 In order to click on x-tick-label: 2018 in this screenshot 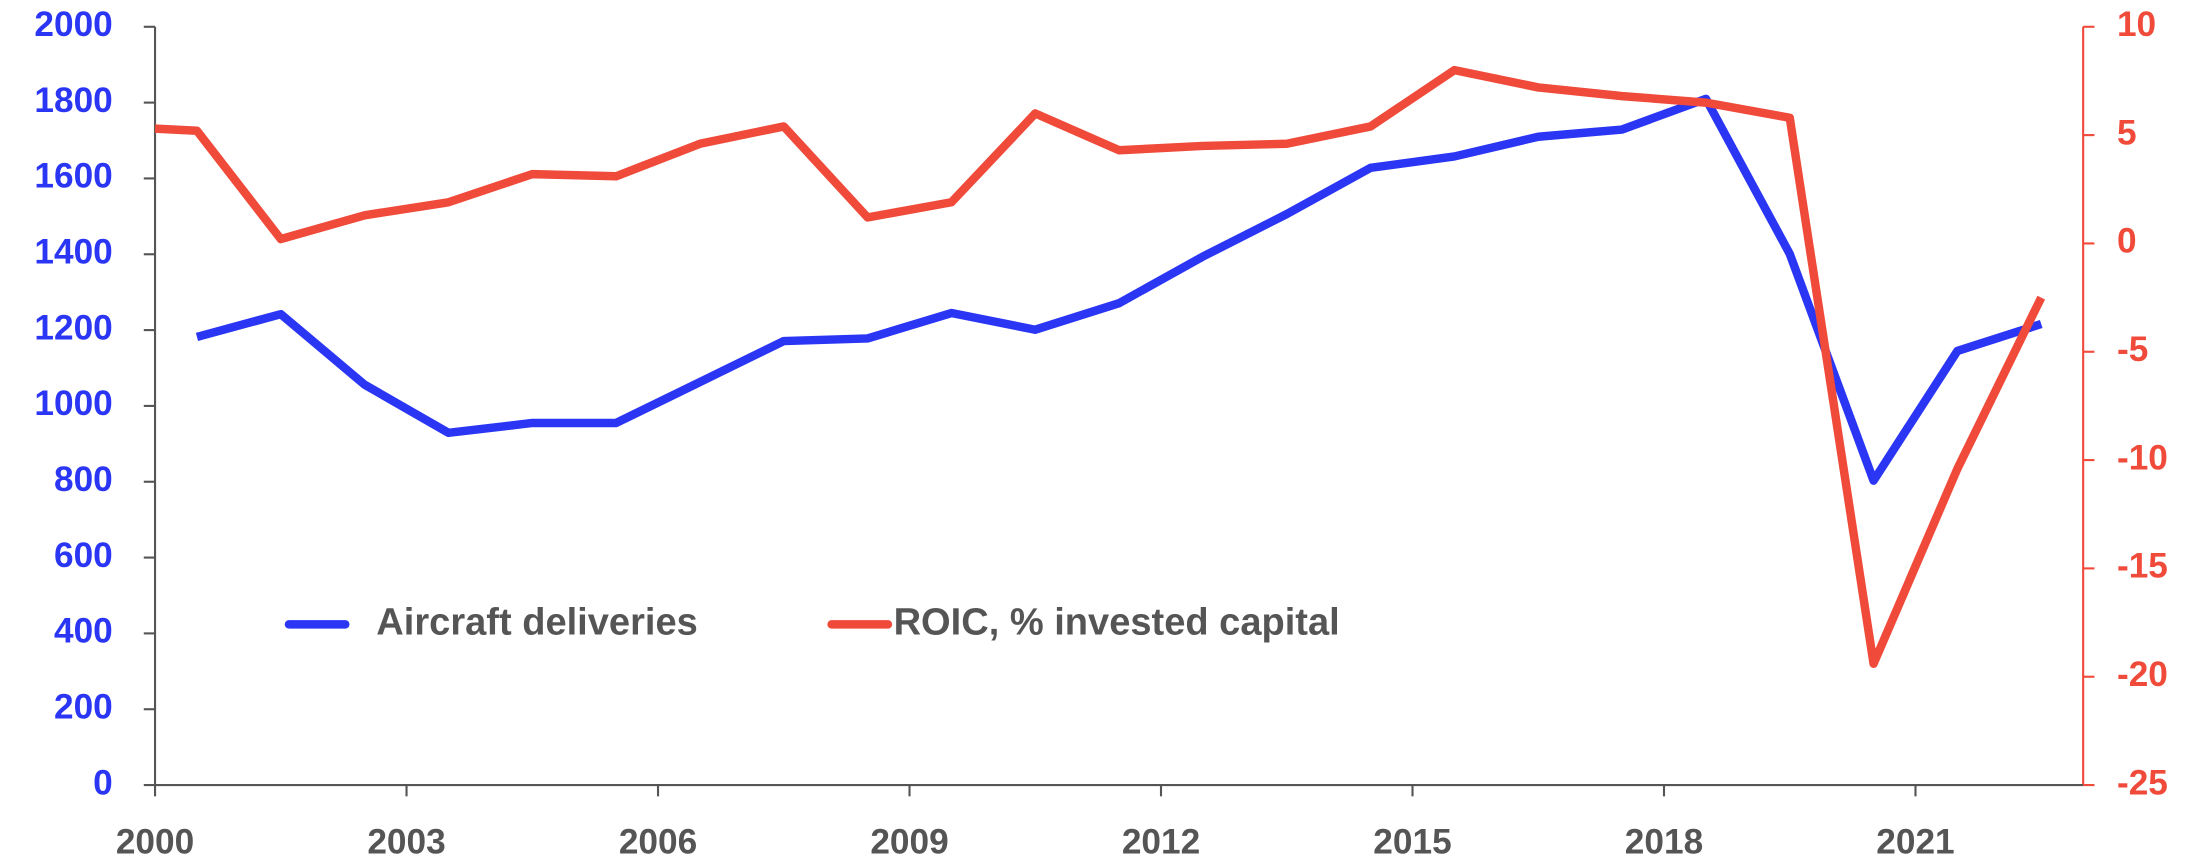, I will do `click(1664, 842)`.